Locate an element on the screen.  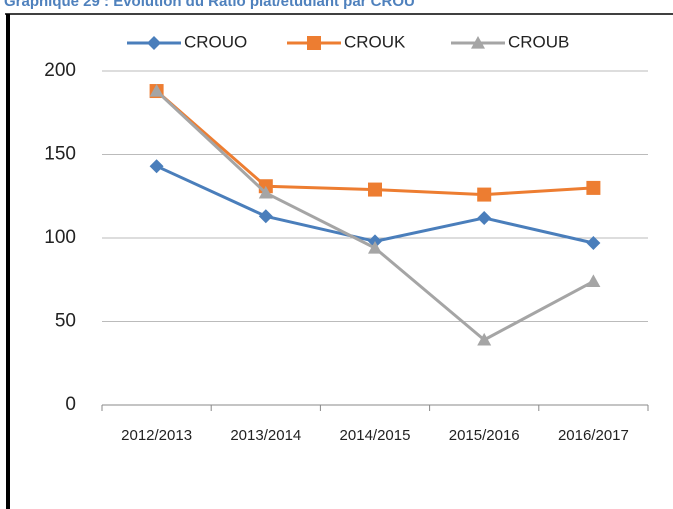
y-tick-label: 200 is located at coordinates (60, 70).